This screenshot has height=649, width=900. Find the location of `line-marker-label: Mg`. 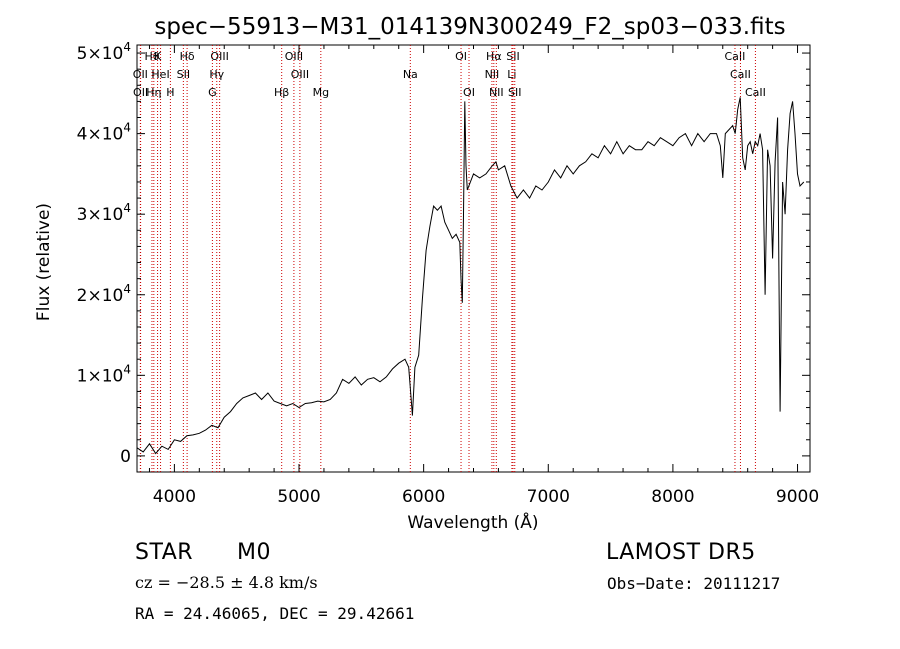

line-marker-label: Mg is located at coordinates (321, 92).